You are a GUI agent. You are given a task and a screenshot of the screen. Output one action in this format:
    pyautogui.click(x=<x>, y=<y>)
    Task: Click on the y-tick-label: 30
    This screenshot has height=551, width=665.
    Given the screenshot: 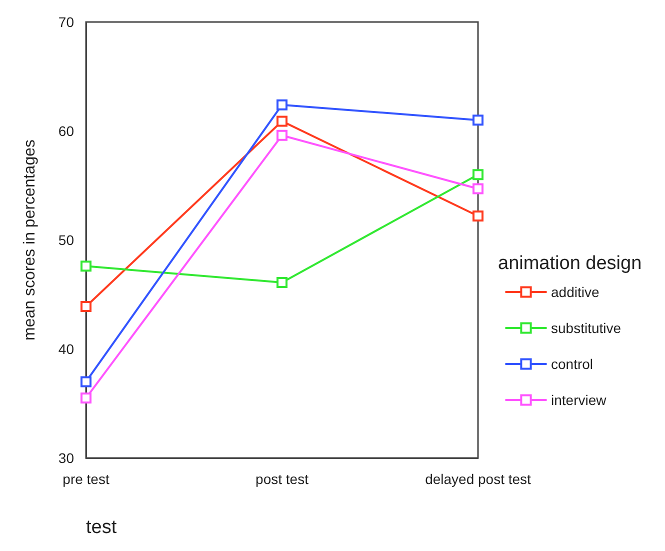 What is the action you would take?
    pyautogui.click(x=66, y=458)
    